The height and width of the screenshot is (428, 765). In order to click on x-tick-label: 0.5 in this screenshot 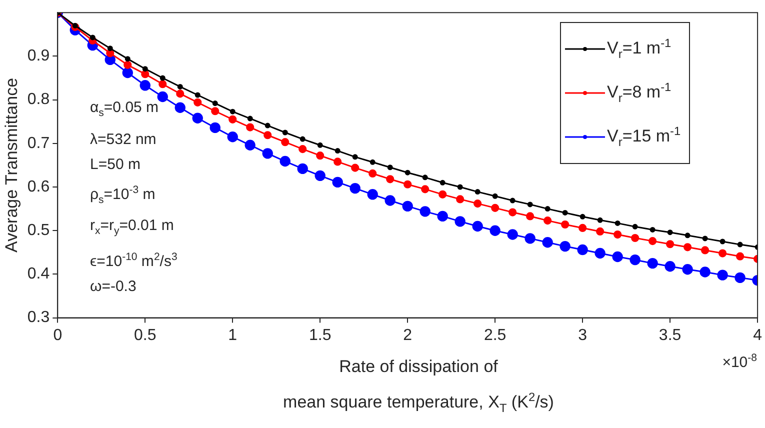, I will do `click(145, 335)`.